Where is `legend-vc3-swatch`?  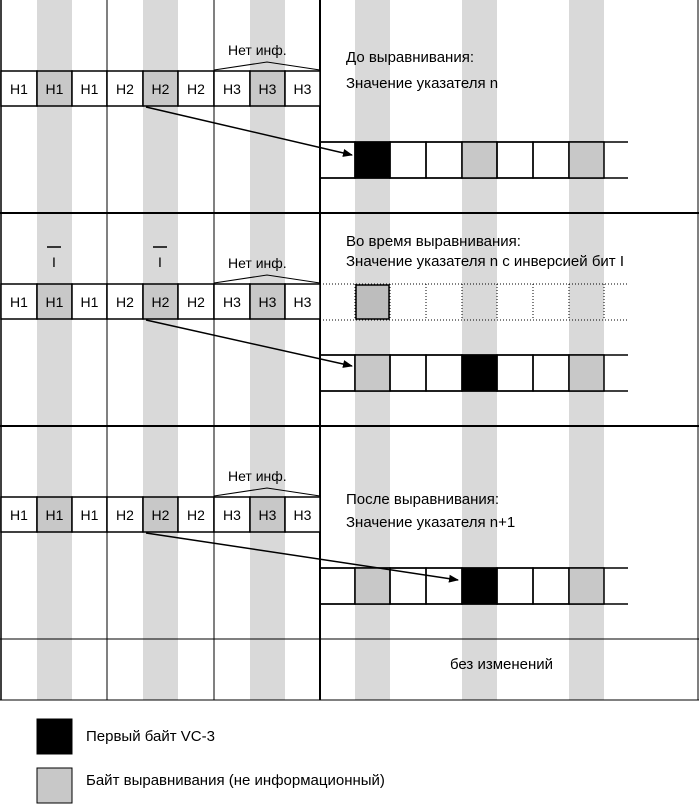
legend-vc3-swatch is located at coordinates (54, 736).